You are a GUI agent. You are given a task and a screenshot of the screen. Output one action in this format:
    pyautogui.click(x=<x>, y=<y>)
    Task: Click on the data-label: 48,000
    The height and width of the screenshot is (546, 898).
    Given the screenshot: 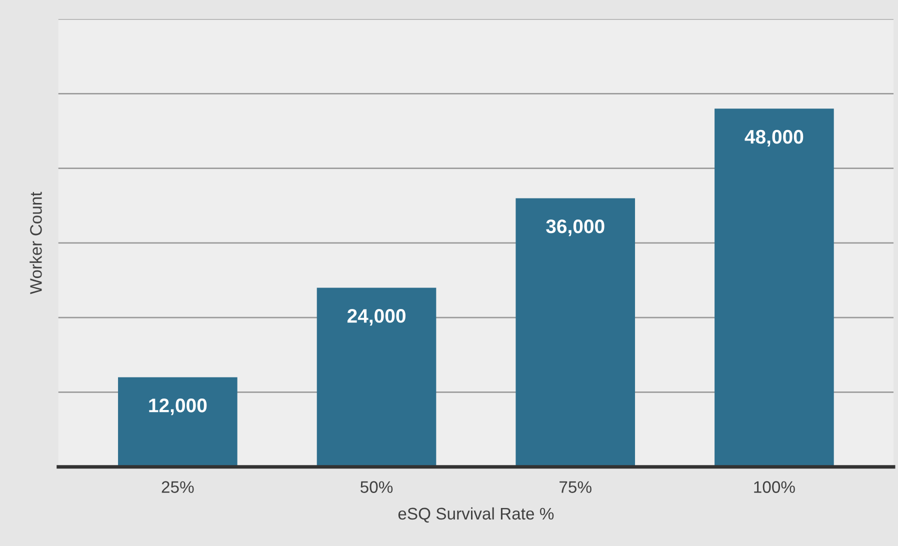 What is the action you would take?
    pyautogui.click(x=774, y=138)
    